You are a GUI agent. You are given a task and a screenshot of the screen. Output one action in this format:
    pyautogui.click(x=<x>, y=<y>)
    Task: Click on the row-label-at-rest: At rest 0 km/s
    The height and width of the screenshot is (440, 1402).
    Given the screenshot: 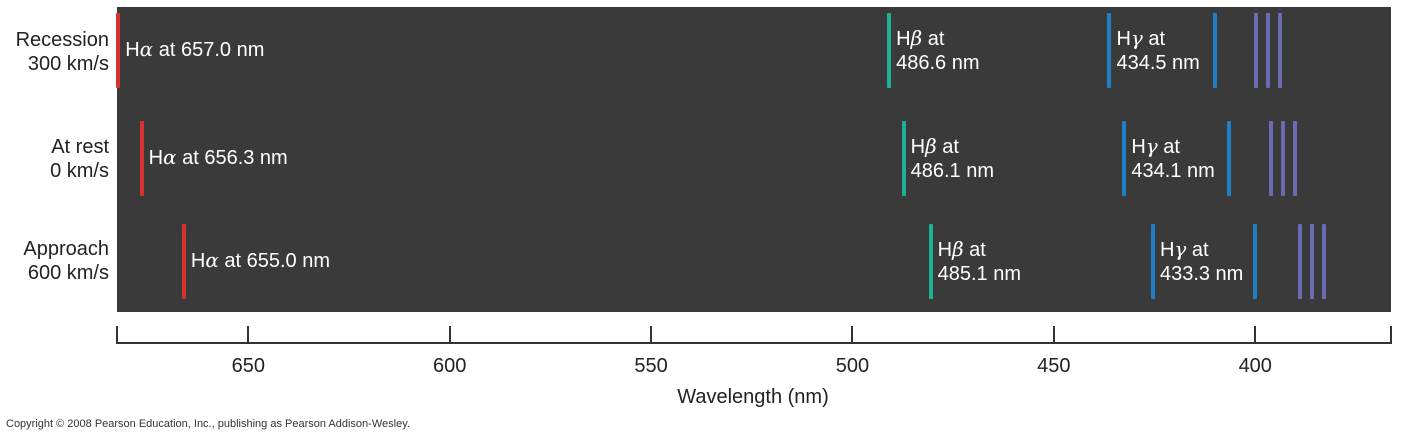 What is the action you would take?
    pyautogui.click(x=79, y=159)
    